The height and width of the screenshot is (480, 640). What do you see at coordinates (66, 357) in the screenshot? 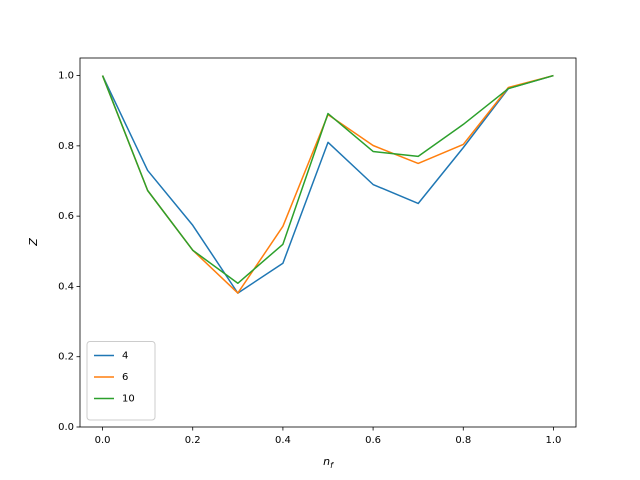
I see `y-tick-label: 0.2` at bounding box center [66, 357].